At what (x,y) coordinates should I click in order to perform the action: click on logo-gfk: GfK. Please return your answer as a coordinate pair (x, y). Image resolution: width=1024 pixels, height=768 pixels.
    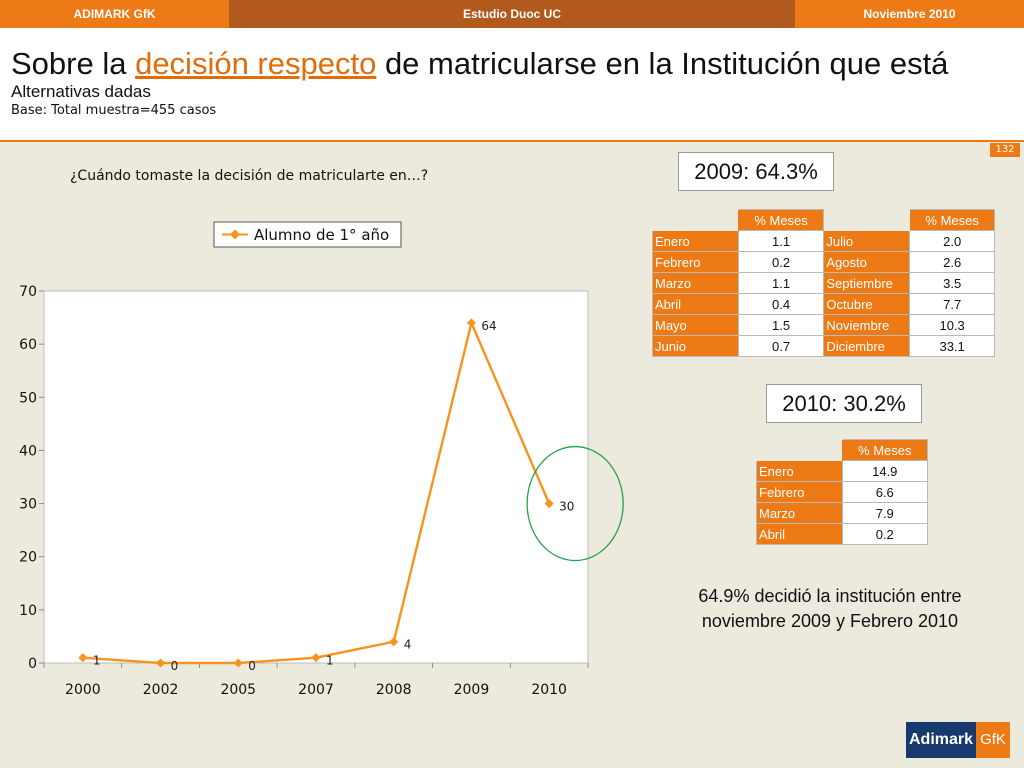
    Looking at the image, I should click on (993, 740).